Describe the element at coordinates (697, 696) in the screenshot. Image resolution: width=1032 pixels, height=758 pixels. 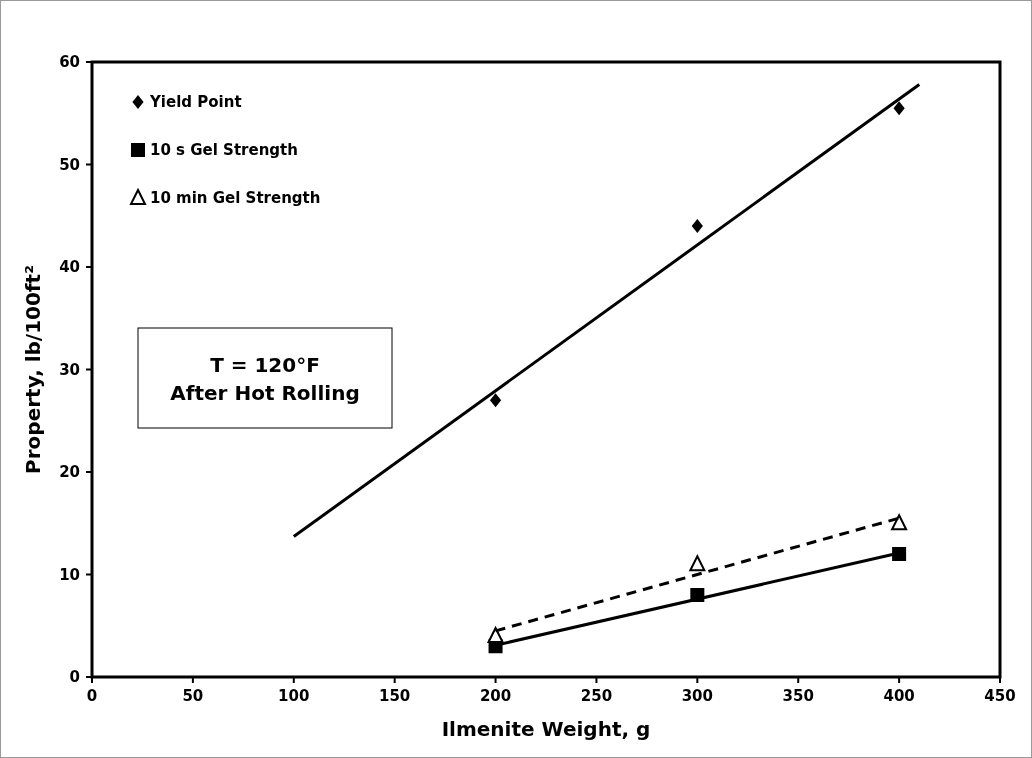
I see `x-tick-label: 300` at that location.